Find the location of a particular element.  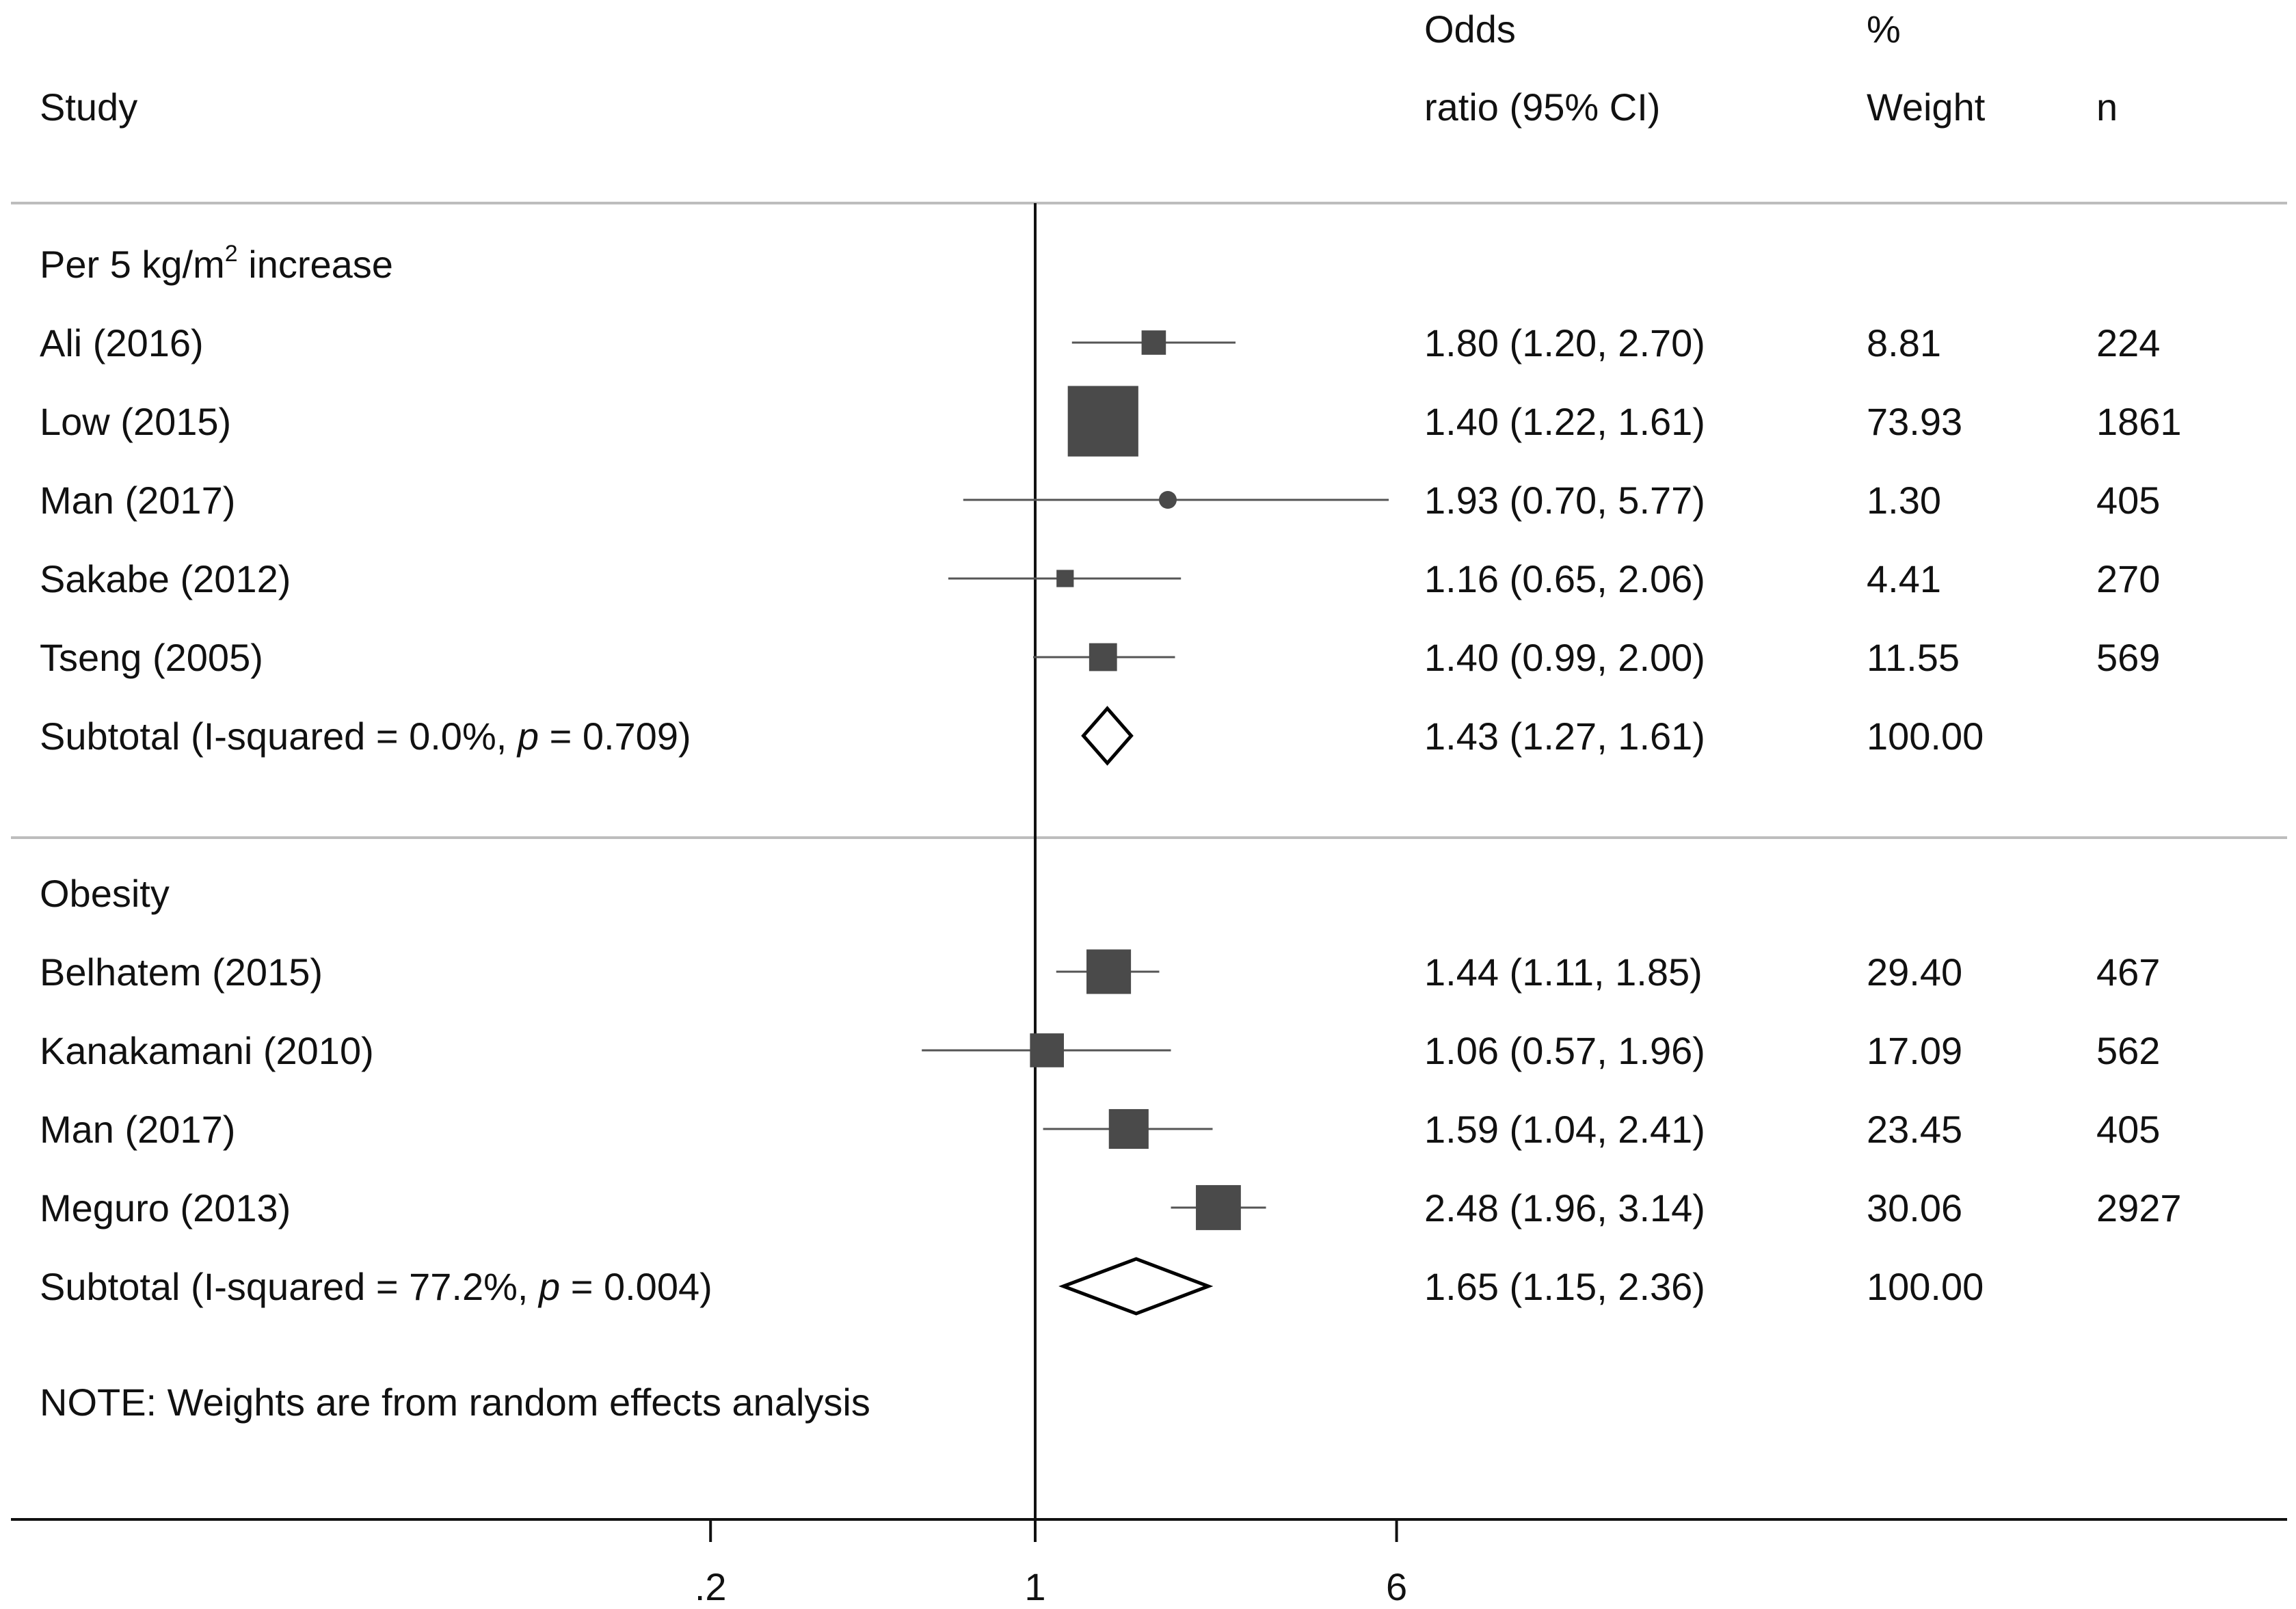

study-label: Sakabe (2012) is located at coordinates (165, 578).